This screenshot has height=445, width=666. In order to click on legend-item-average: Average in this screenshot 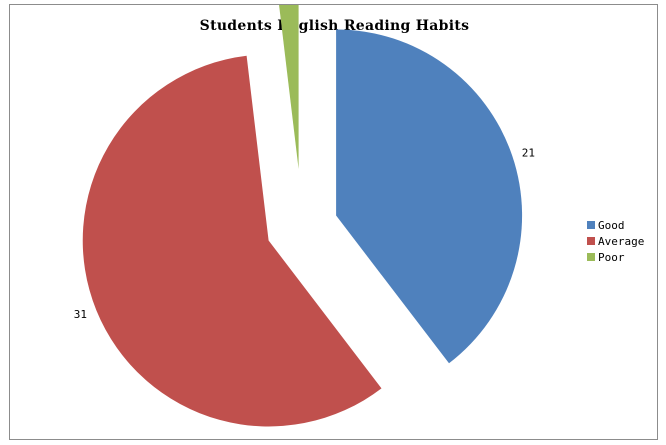, I will do `click(615, 241)`.